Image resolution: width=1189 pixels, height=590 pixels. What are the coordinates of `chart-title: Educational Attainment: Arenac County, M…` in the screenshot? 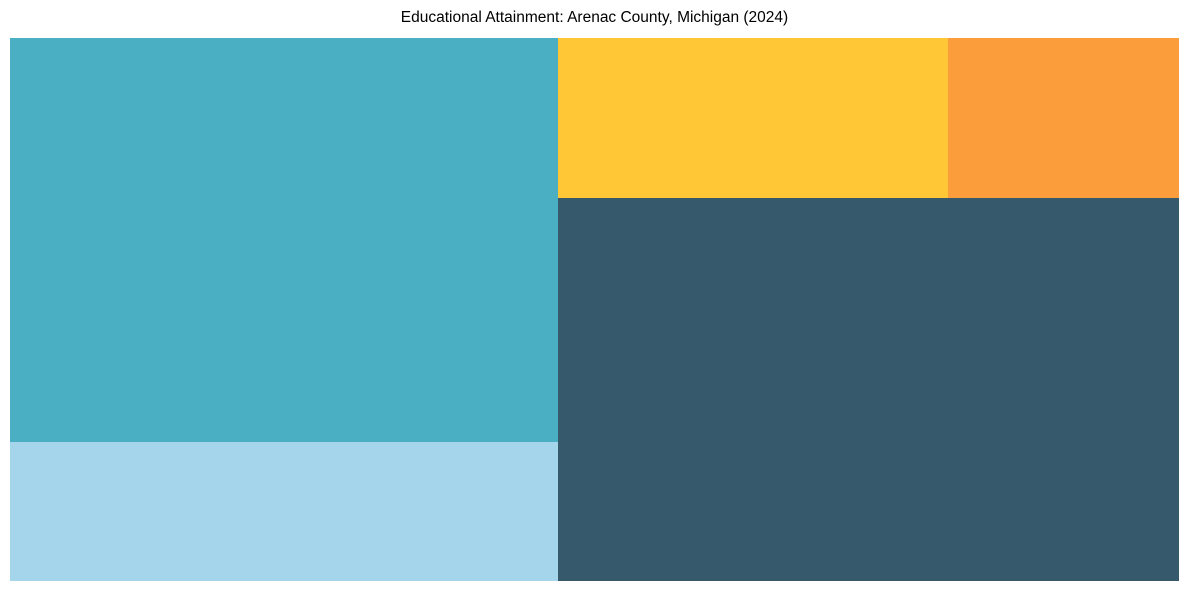 It's located at (594, 17).